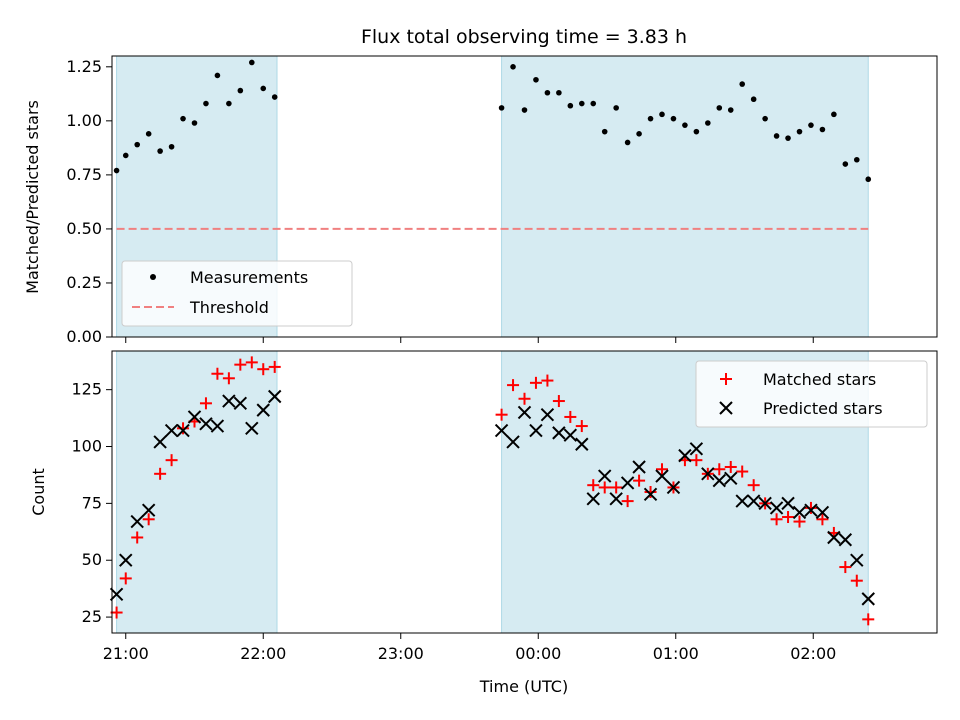 This screenshot has height=720, width=960. I want to click on y-tick-label: 100, so click(86, 446).